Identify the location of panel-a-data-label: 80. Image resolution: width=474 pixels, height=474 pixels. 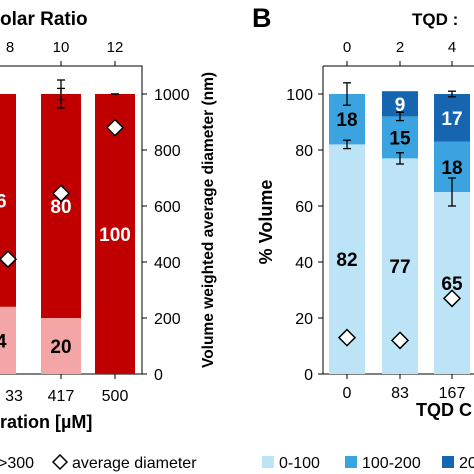
(60, 207).